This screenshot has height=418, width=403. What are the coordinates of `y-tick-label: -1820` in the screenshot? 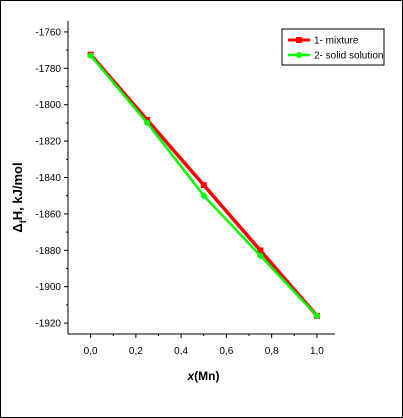 It's located at (48, 142).